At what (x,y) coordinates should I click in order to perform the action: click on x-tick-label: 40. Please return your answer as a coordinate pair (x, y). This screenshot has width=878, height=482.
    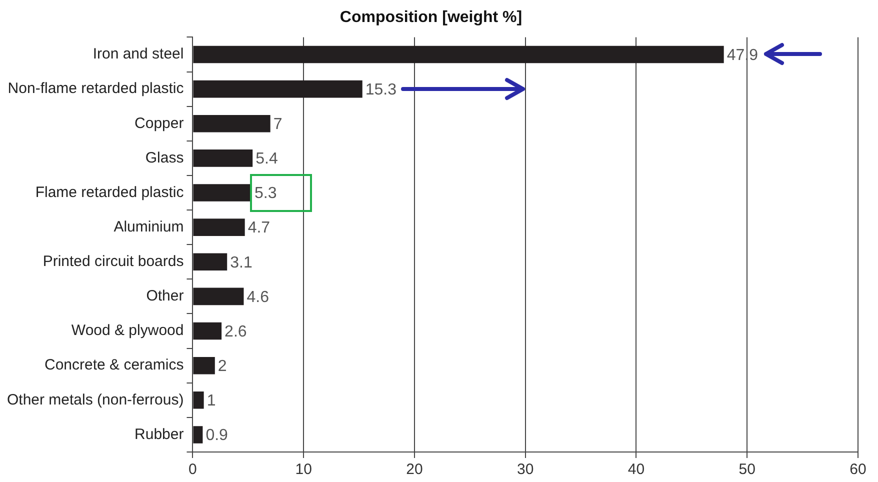
    Looking at the image, I should click on (636, 469).